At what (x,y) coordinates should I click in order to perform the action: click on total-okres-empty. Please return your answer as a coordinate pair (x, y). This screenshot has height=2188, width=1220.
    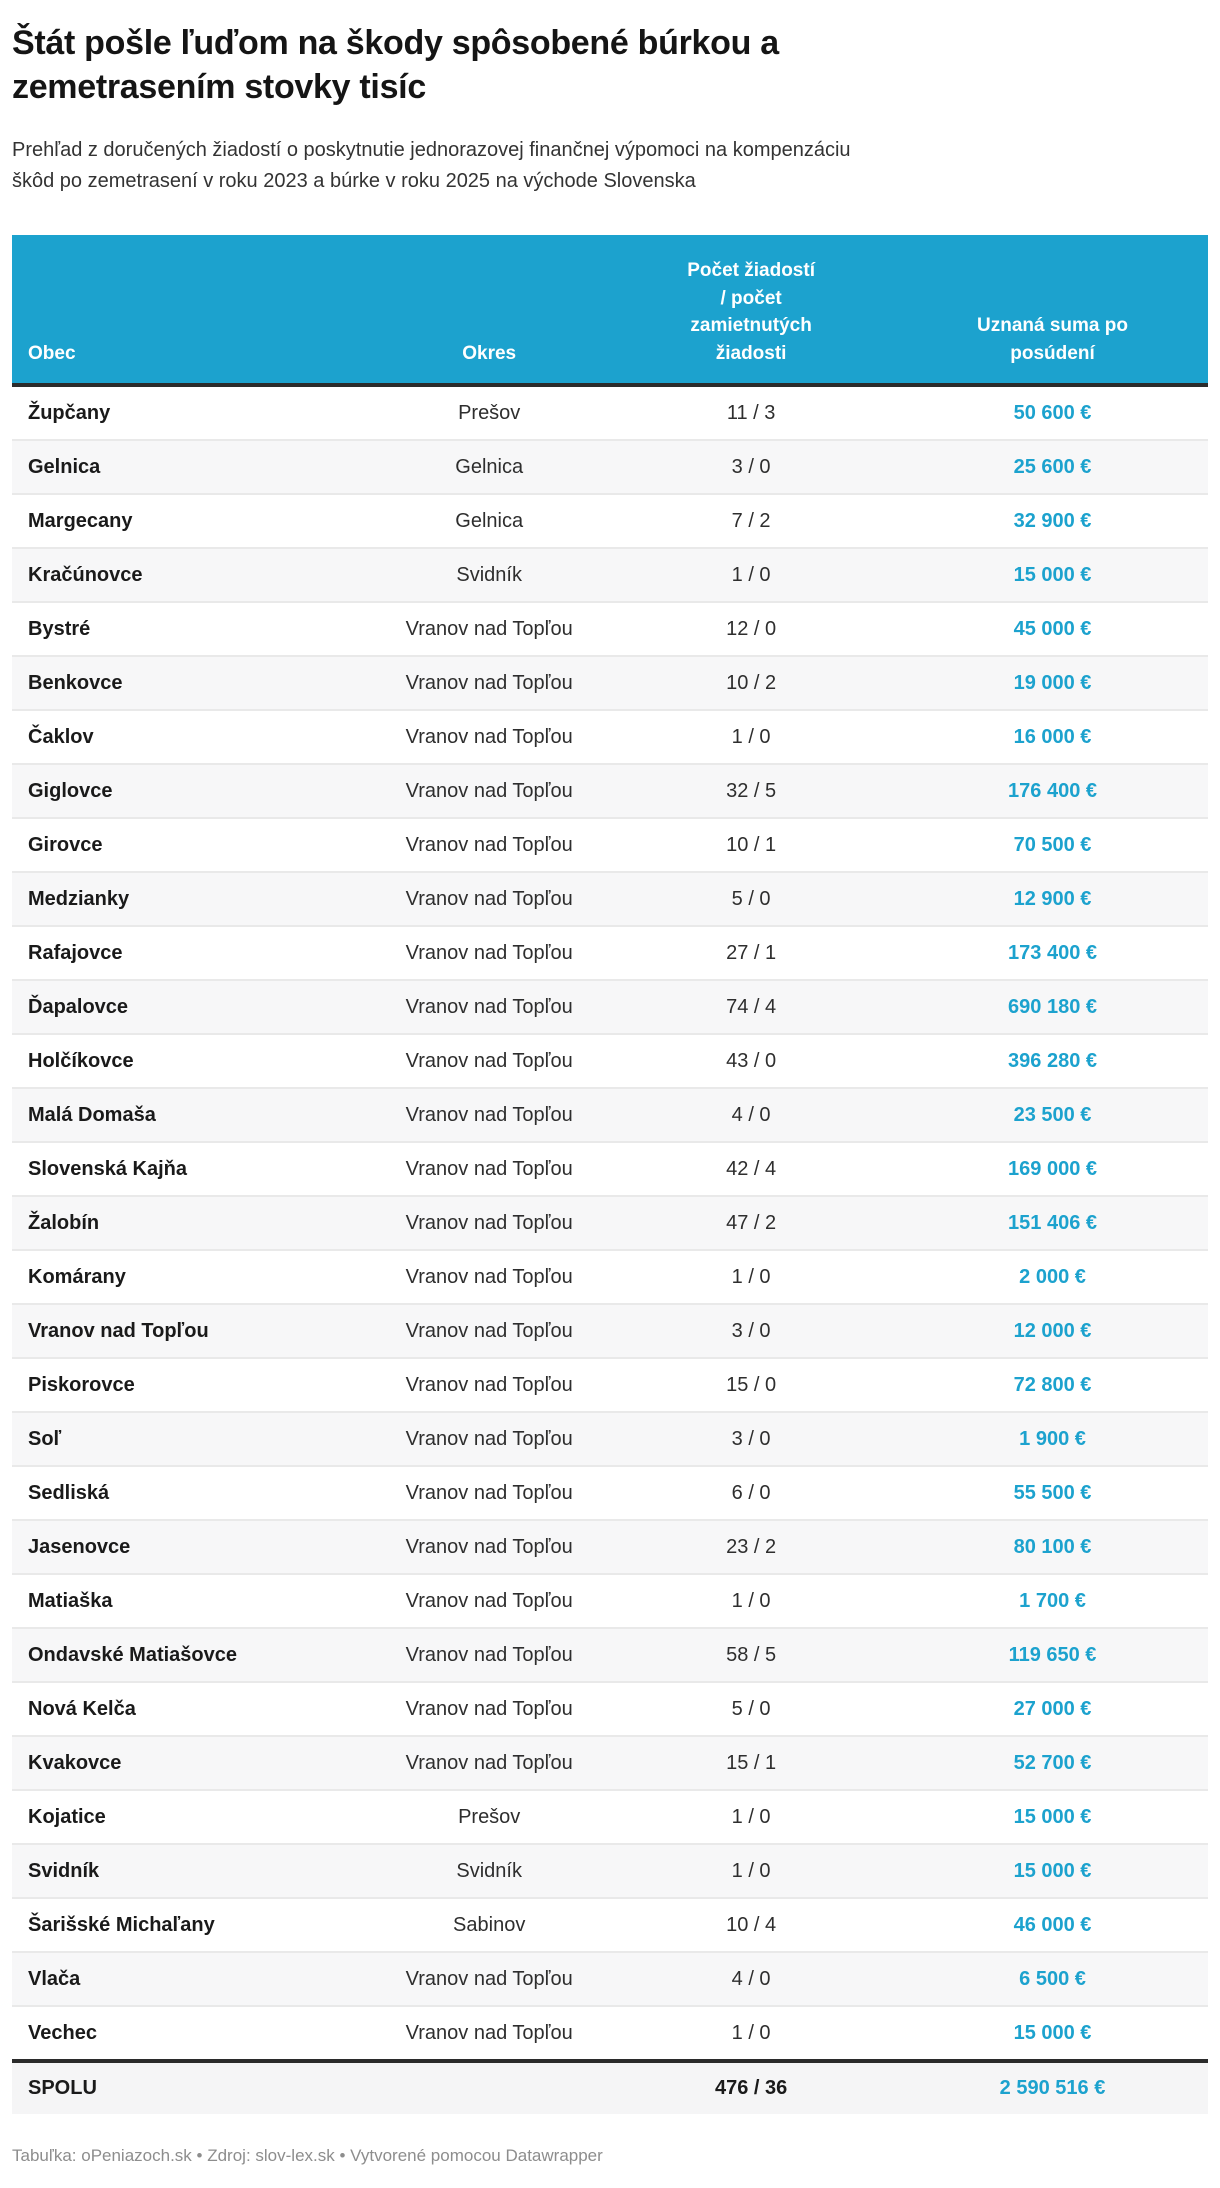
    Looking at the image, I should click on (489, 2087).